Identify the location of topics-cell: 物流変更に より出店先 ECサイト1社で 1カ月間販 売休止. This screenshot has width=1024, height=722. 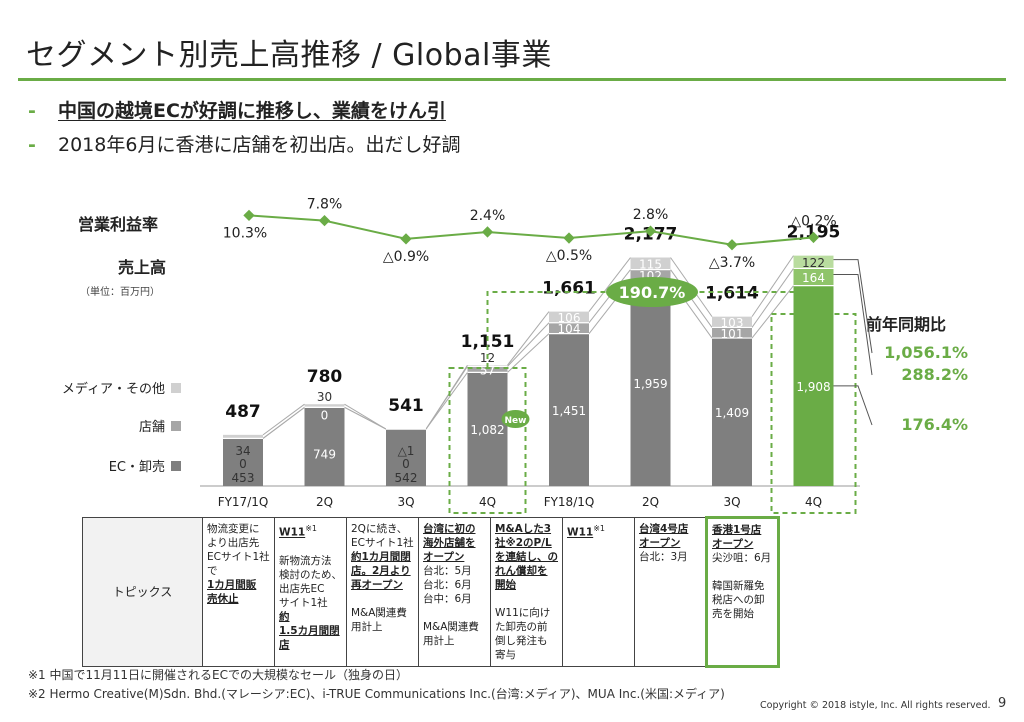
(238, 592).